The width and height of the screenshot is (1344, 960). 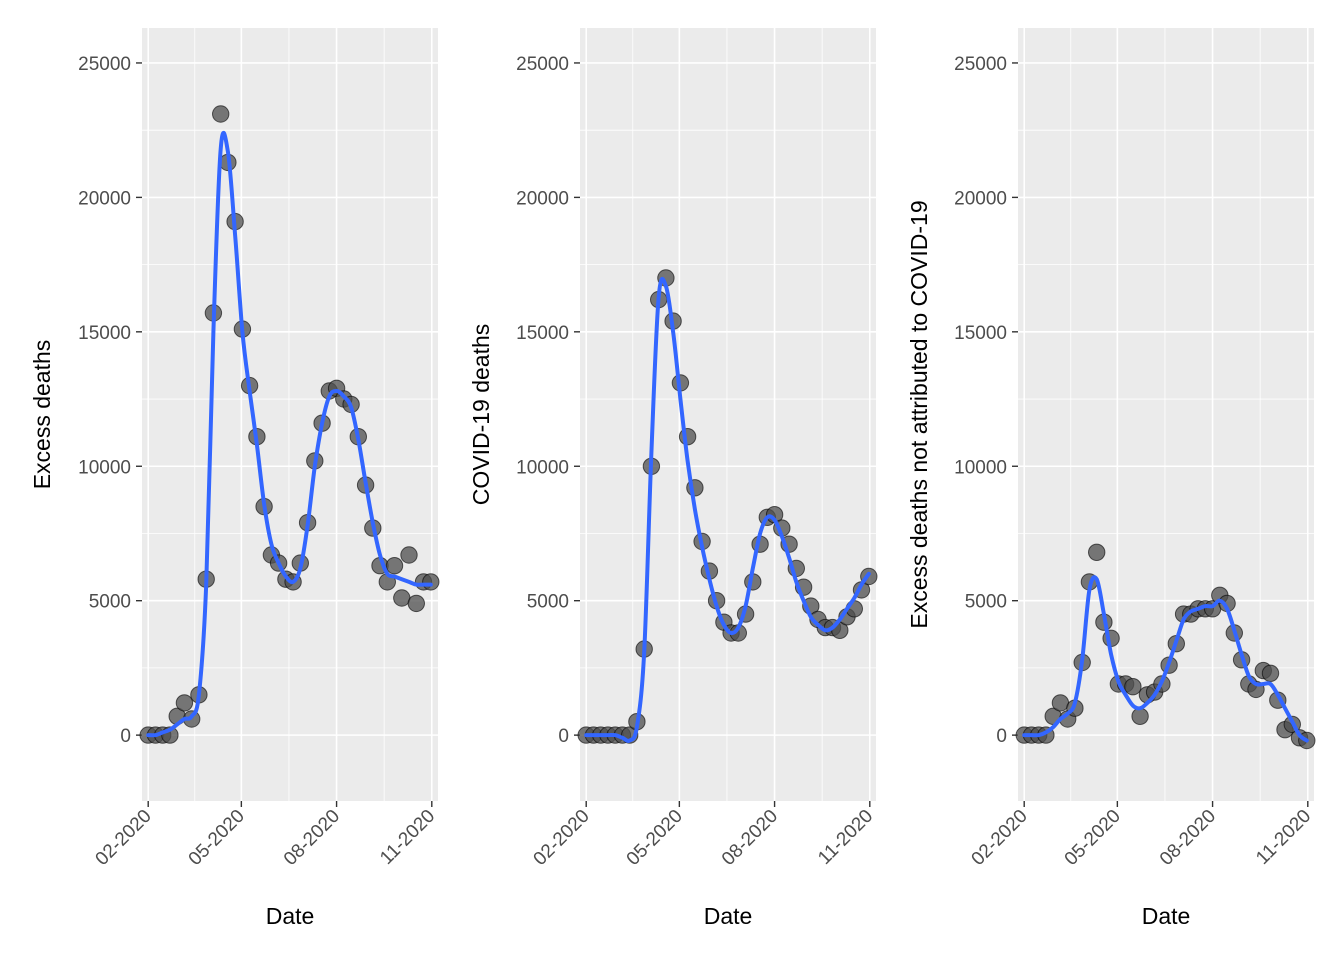 I want to click on y-axis-title: Excess deaths not attributed to COVID-19, so click(x=919, y=414).